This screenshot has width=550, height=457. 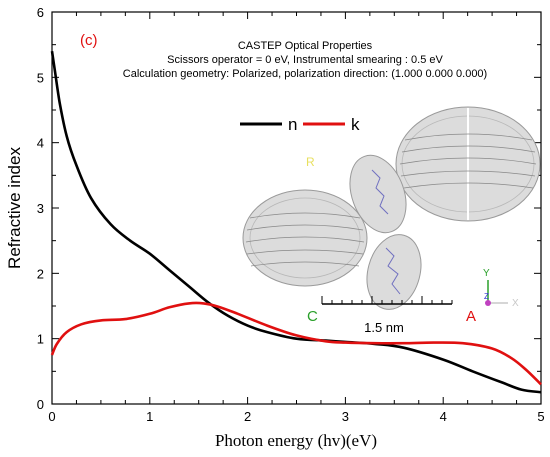 What do you see at coordinates (300, 124) in the screenshot?
I see `legend: n k` at bounding box center [300, 124].